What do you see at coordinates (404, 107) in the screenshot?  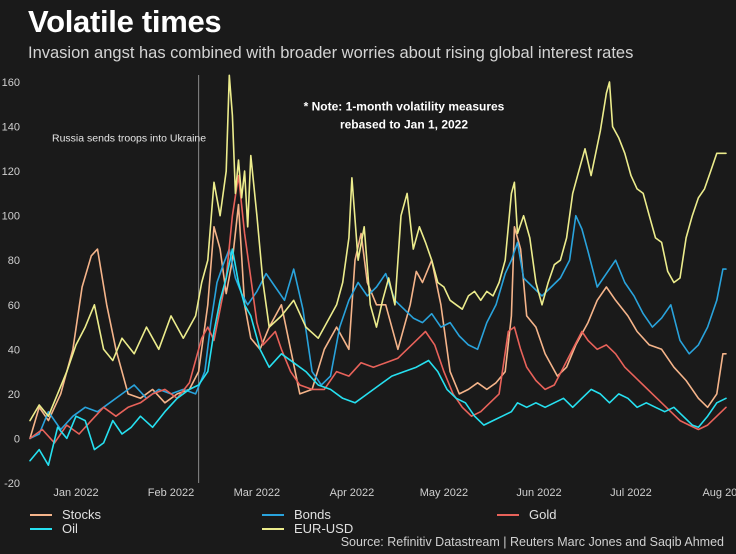 I see `annotation-note-1: * Note: 1-month volatility measures` at bounding box center [404, 107].